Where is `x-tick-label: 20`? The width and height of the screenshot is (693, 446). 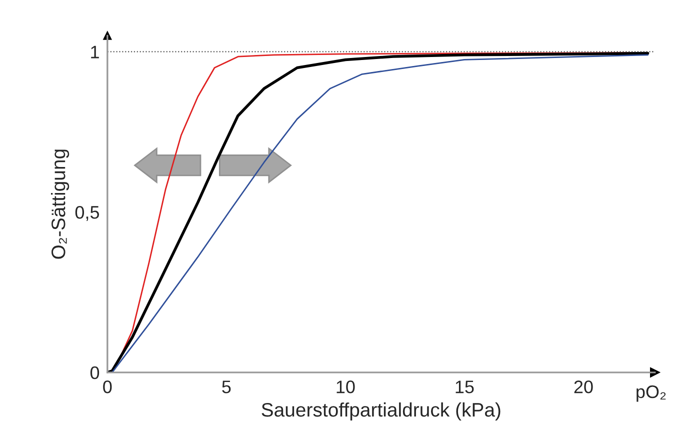
x-tick-label: 20 is located at coordinates (583, 387).